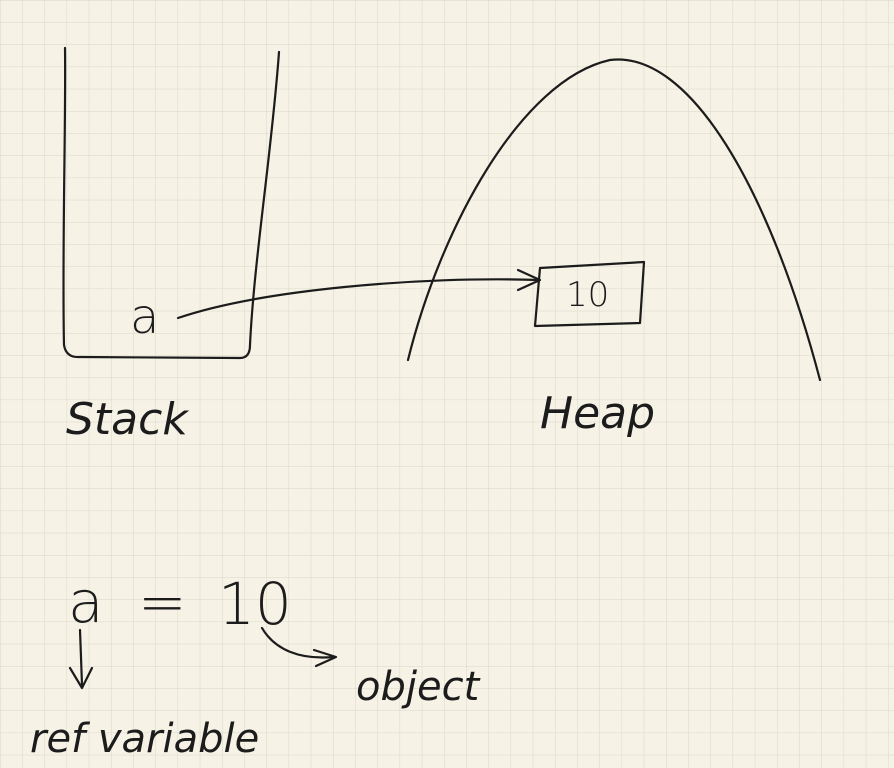  Describe the element at coordinates (127, 419) in the screenshot. I see `stack-label: Stack` at that location.